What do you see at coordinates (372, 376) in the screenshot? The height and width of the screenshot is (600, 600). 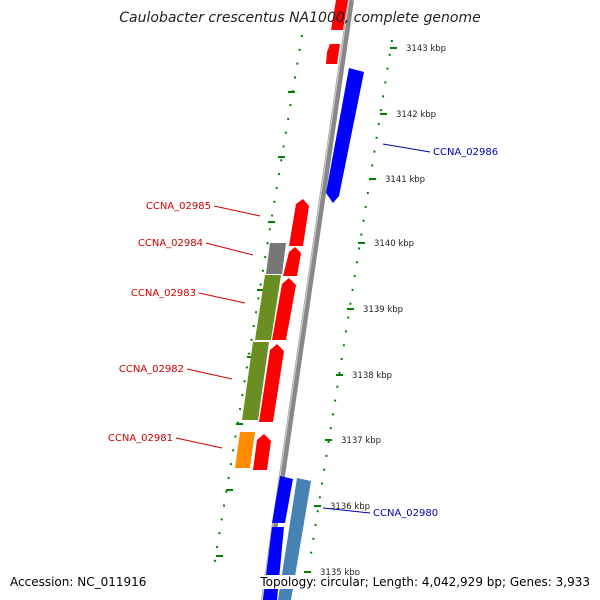 I see `tick-label: 3138 kbp` at bounding box center [372, 376].